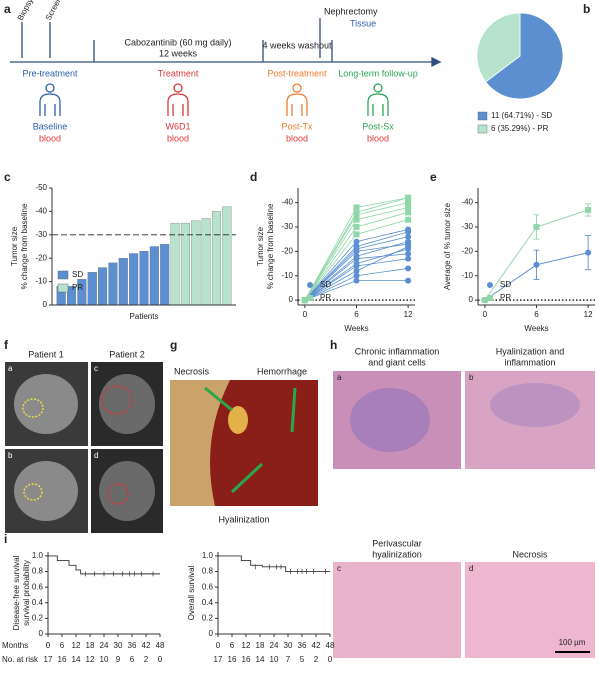  I want to click on x-axis-label: Weeks, so click(536, 328).